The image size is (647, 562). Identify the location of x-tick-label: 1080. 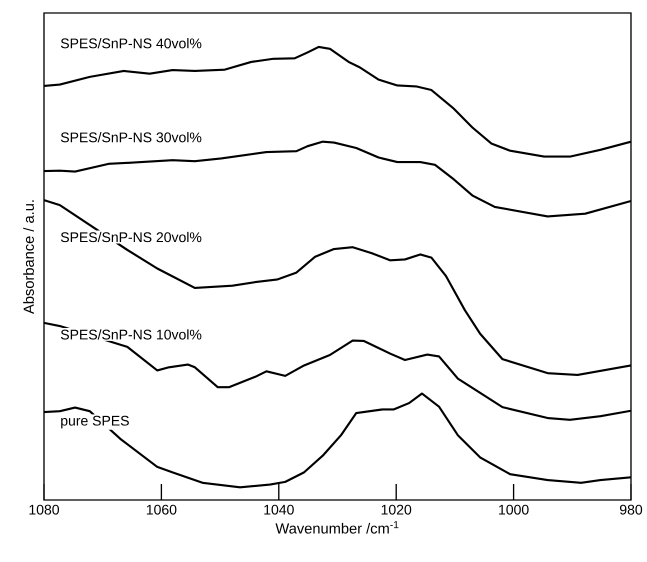
(44, 509).